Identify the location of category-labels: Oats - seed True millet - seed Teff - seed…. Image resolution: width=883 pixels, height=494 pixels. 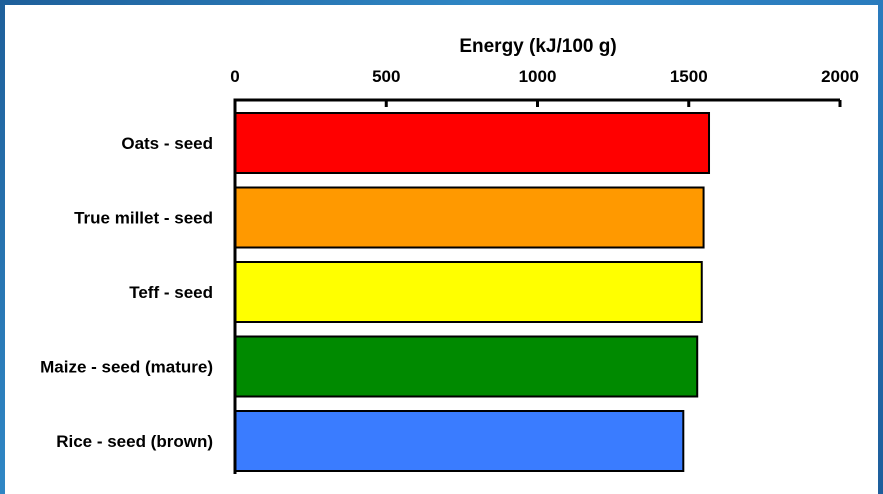
(126, 292).